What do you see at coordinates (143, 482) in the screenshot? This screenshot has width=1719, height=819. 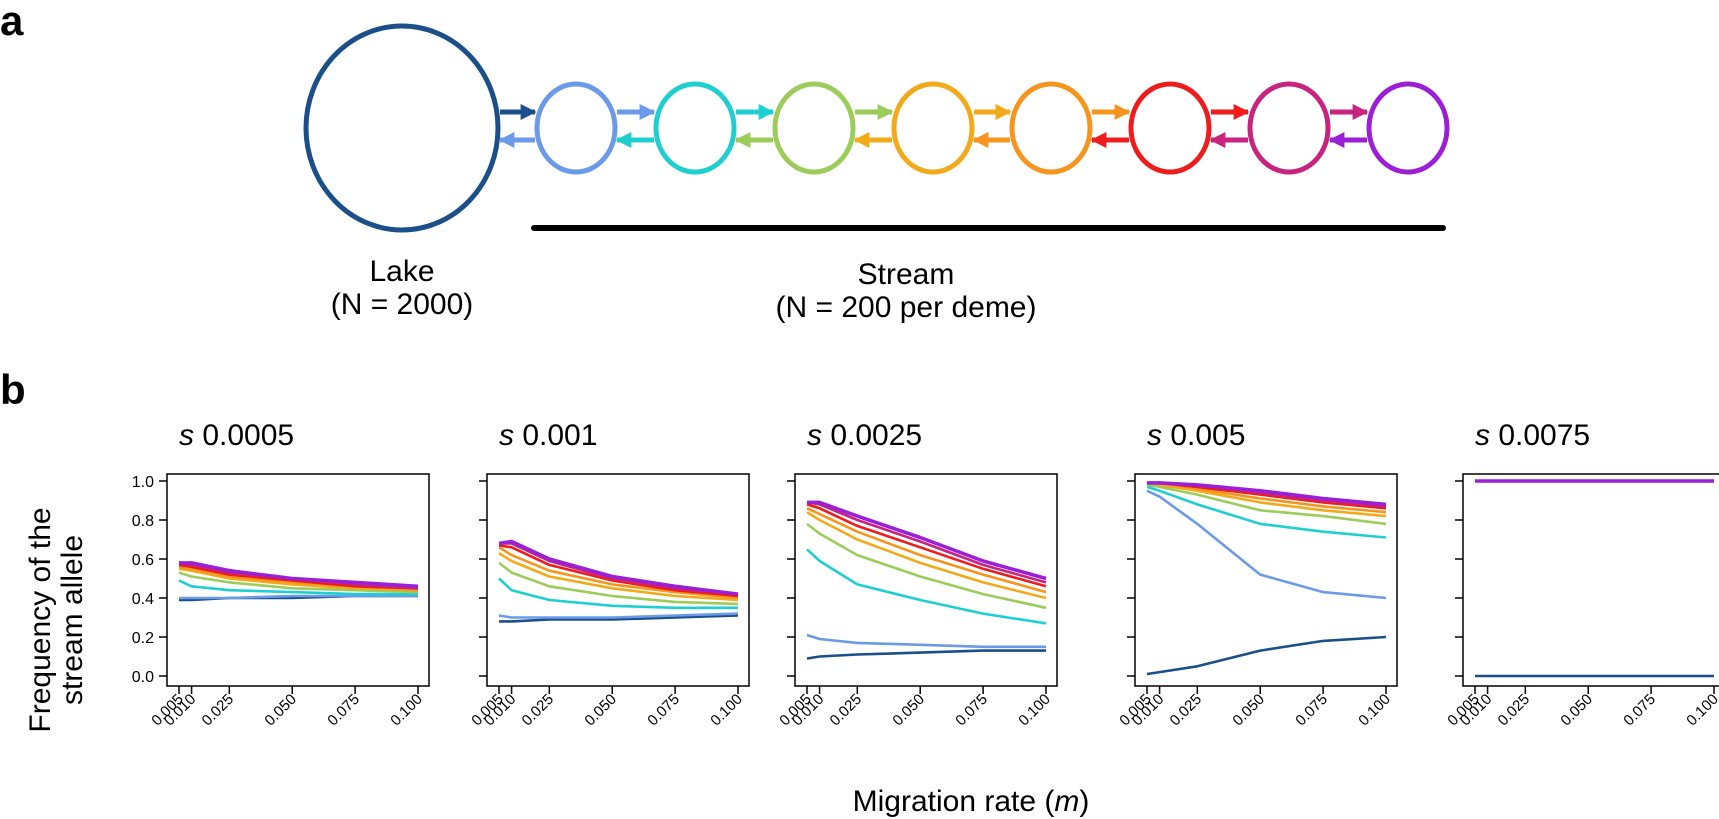 I see `y-tick-label: 1.0` at bounding box center [143, 482].